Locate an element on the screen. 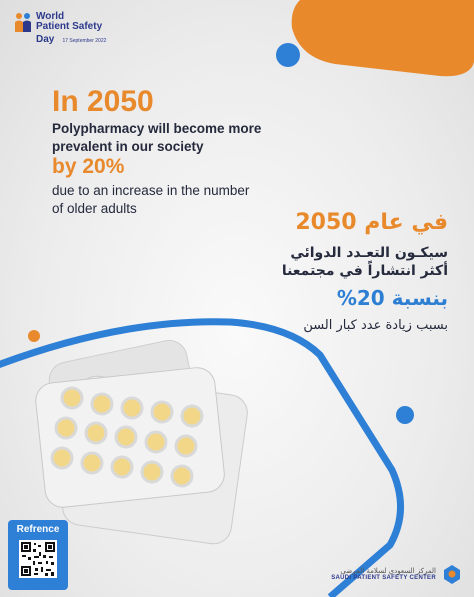 The width and height of the screenshot is (474, 597). footer-arabic-name: المركز السعودي لسلامة المرضى is located at coordinates (388, 571).